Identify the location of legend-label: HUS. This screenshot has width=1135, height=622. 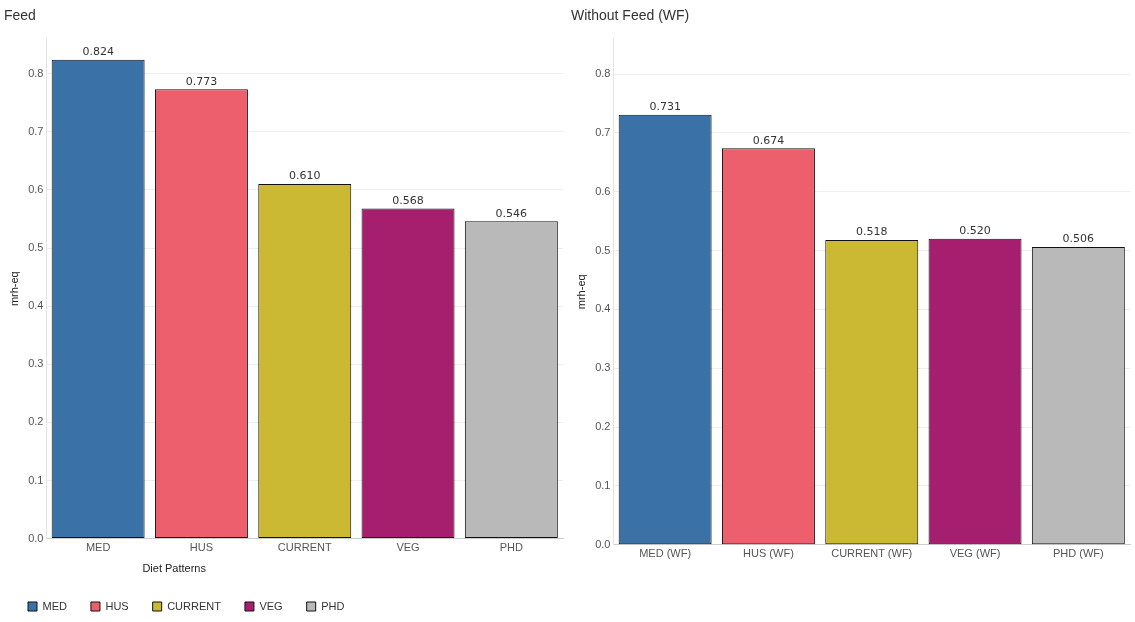
(117, 605).